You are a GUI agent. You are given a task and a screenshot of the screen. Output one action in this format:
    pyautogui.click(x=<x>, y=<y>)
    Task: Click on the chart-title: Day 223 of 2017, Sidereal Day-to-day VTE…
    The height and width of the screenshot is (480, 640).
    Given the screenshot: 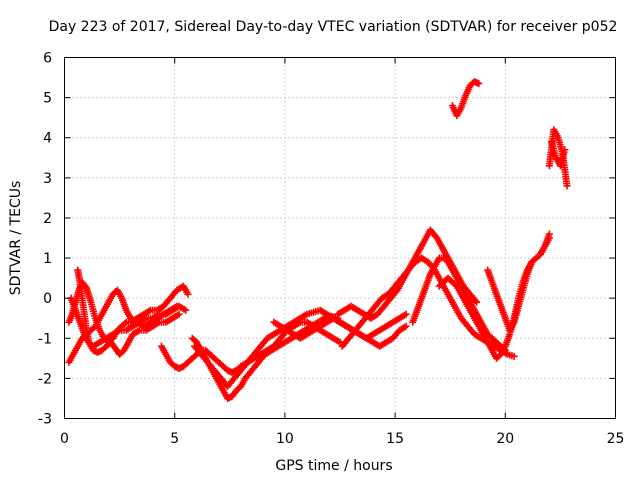 What is the action you would take?
    pyautogui.click(x=333, y=27)
    